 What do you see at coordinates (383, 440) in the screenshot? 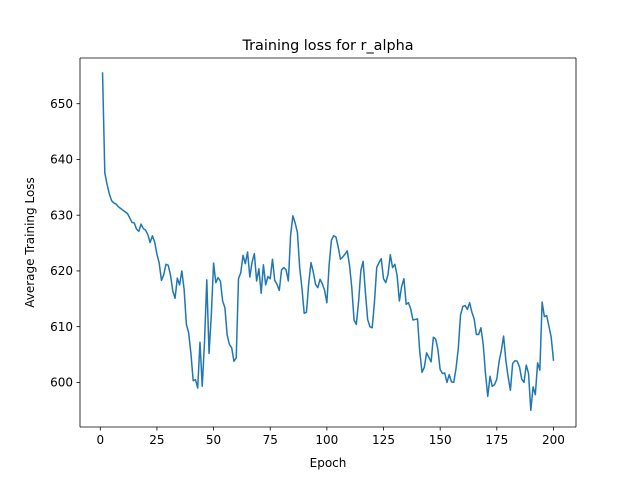
I see `x-tick-label: 125` at bounding box center [383, 440].